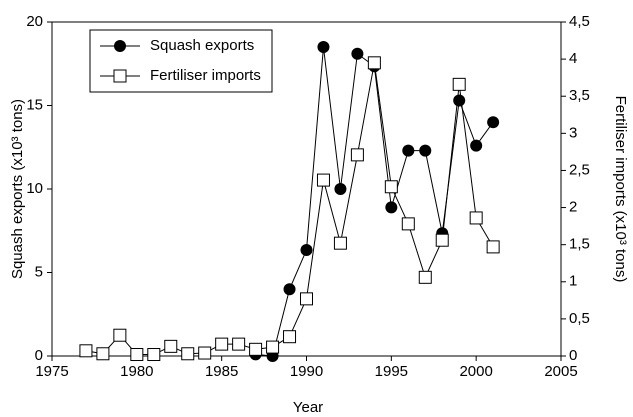 Image resolution: width=633 pixels, height=417 pixels. Describe the element at coordinates (306, 371) in the screenshot. I see `x-tick-label: 1990` at that location.